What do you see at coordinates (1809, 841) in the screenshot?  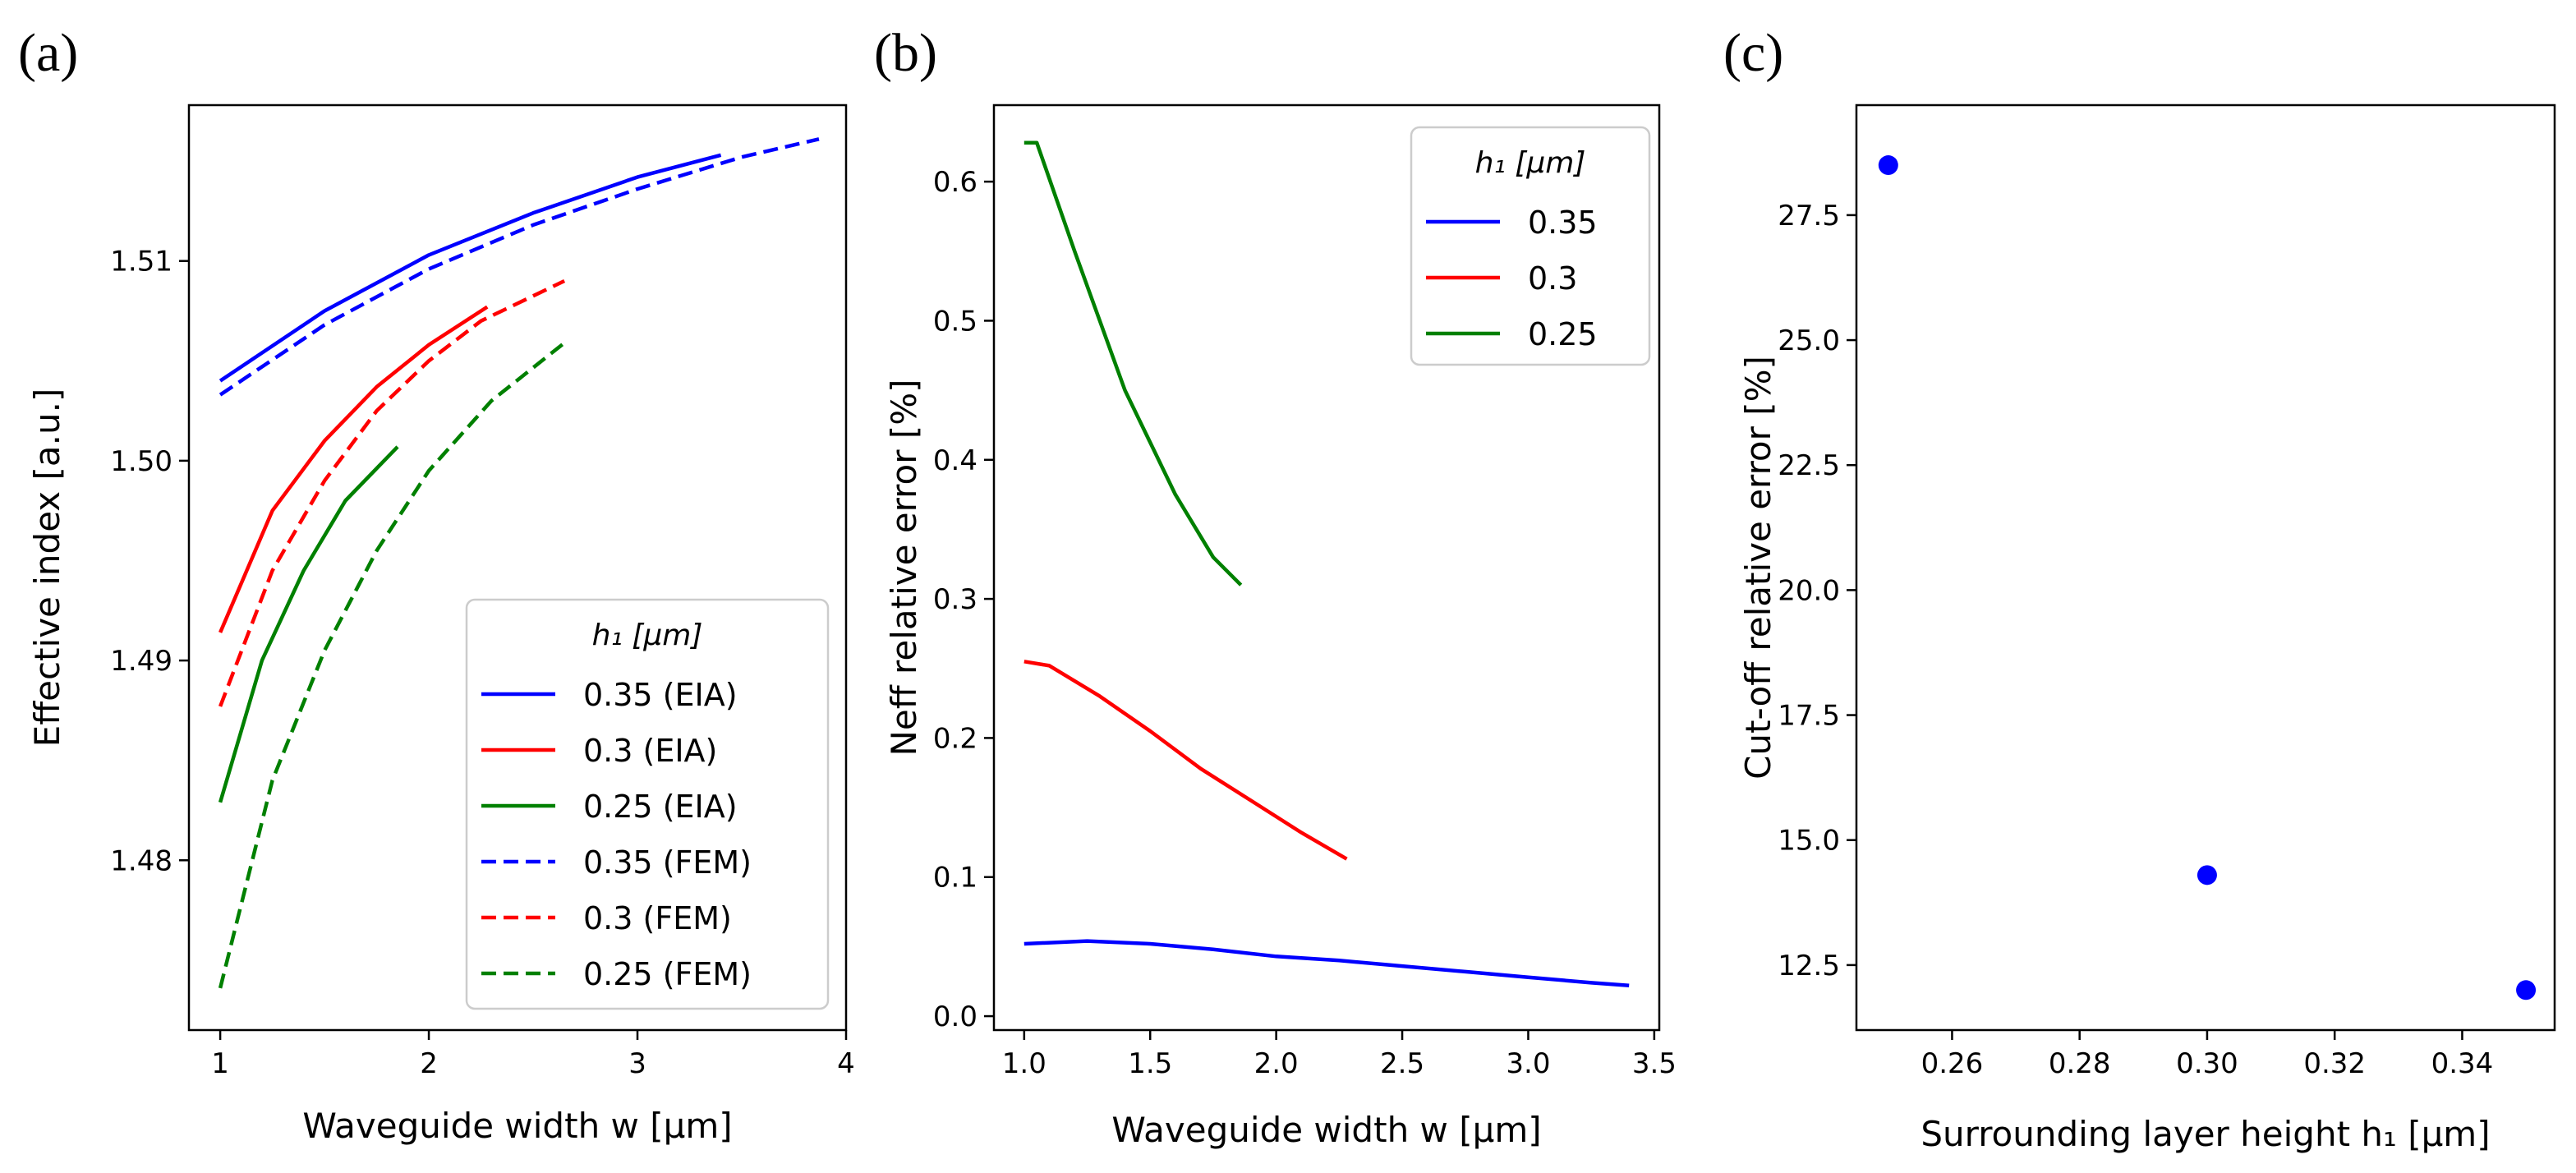 I see `y-tick-label: 15.0` at bounding box center [1809, 841].